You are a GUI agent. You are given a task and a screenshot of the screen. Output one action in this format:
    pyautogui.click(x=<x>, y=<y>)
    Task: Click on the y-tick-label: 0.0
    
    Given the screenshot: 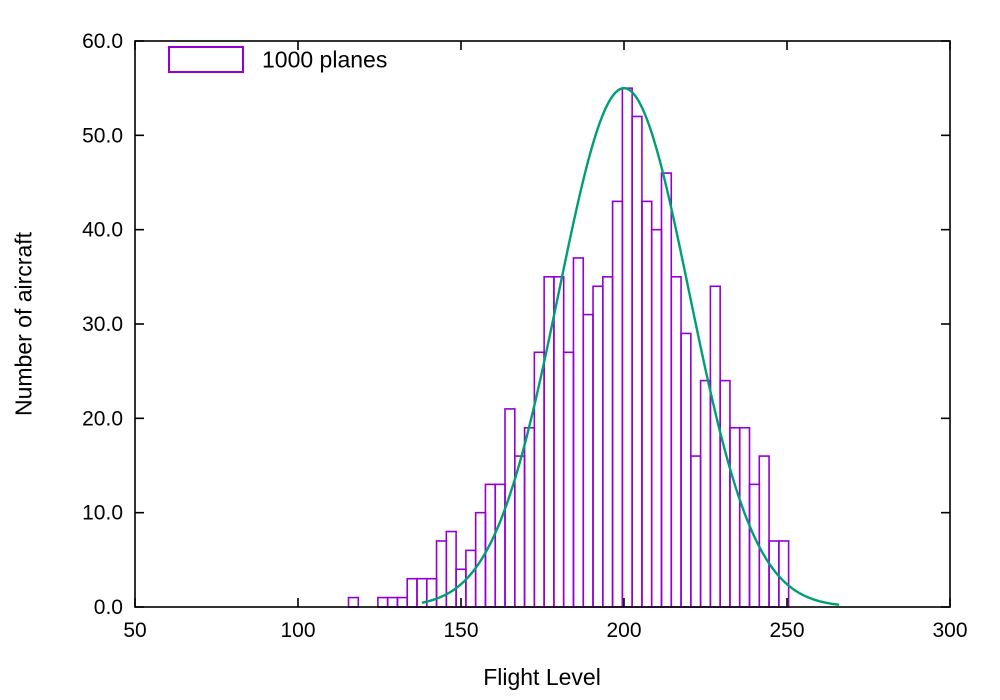 What is the action you would take?
    pyautogui.click(x=108, y=607)
    